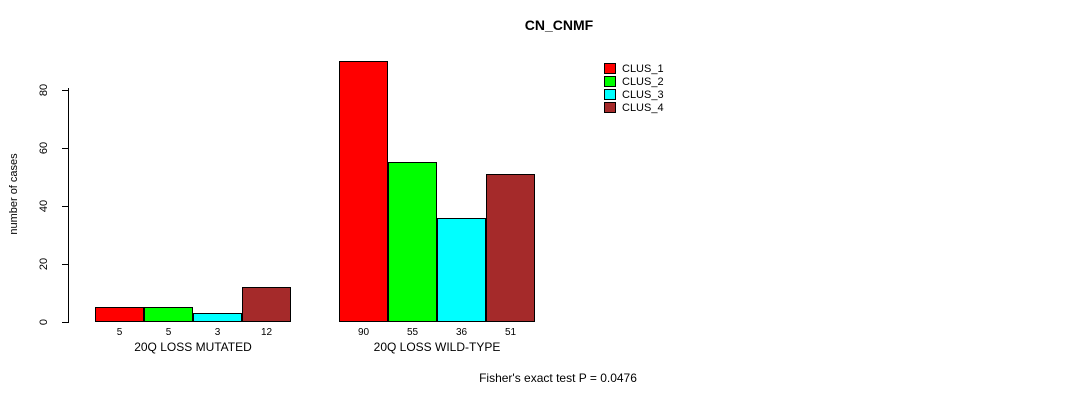 The height and width of the screenshot is (400, 1090). I want to click on legend-item: CLUS_3, so click(634, 94).